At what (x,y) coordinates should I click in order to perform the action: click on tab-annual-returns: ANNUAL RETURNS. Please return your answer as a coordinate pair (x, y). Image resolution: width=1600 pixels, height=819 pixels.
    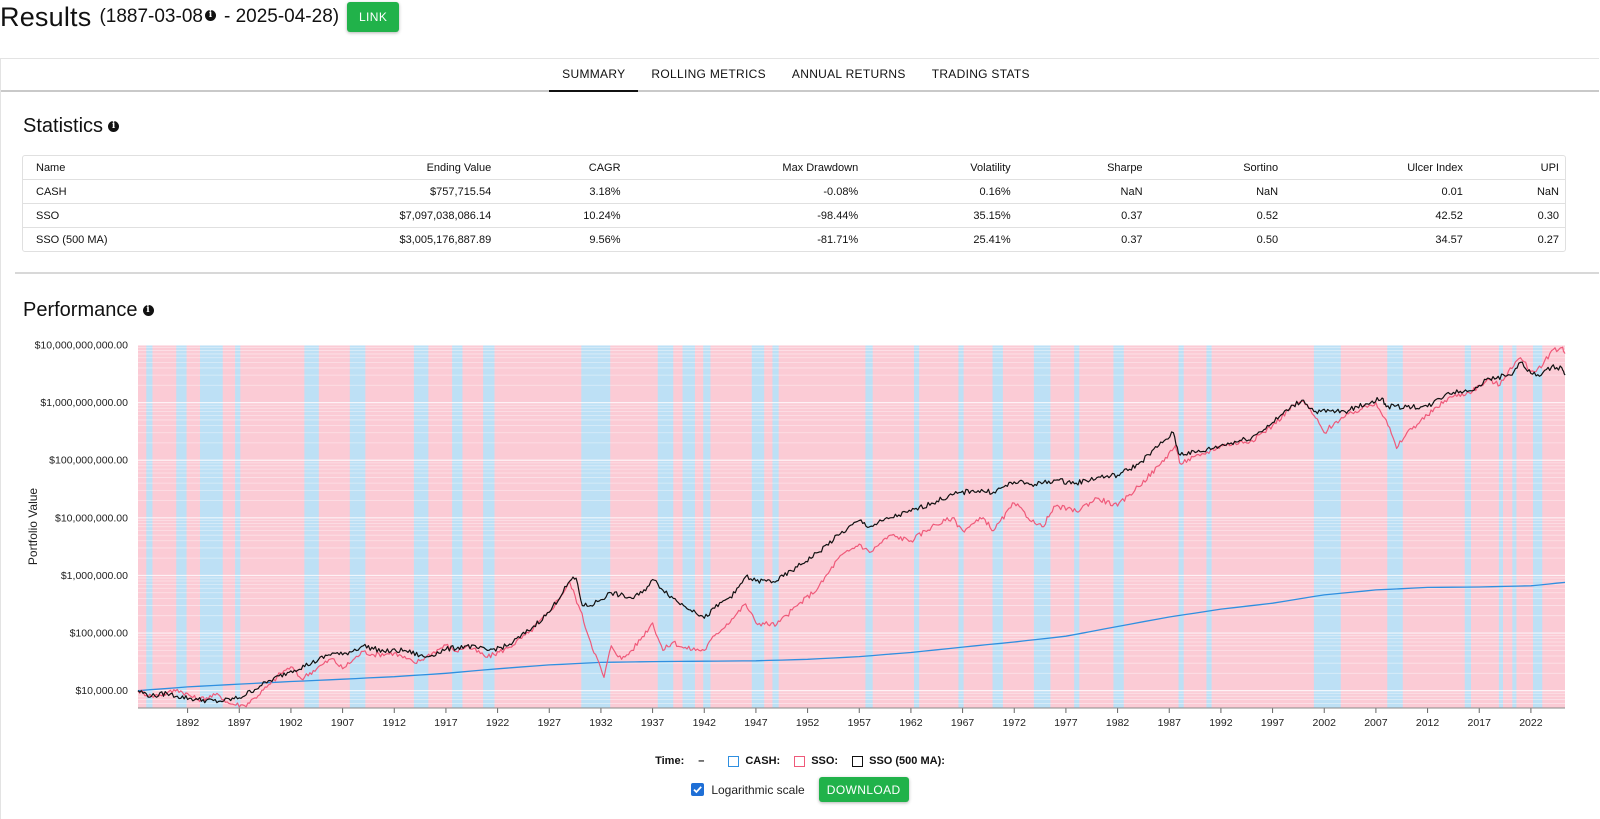
    Looking at the image, I should click on (848, 74).